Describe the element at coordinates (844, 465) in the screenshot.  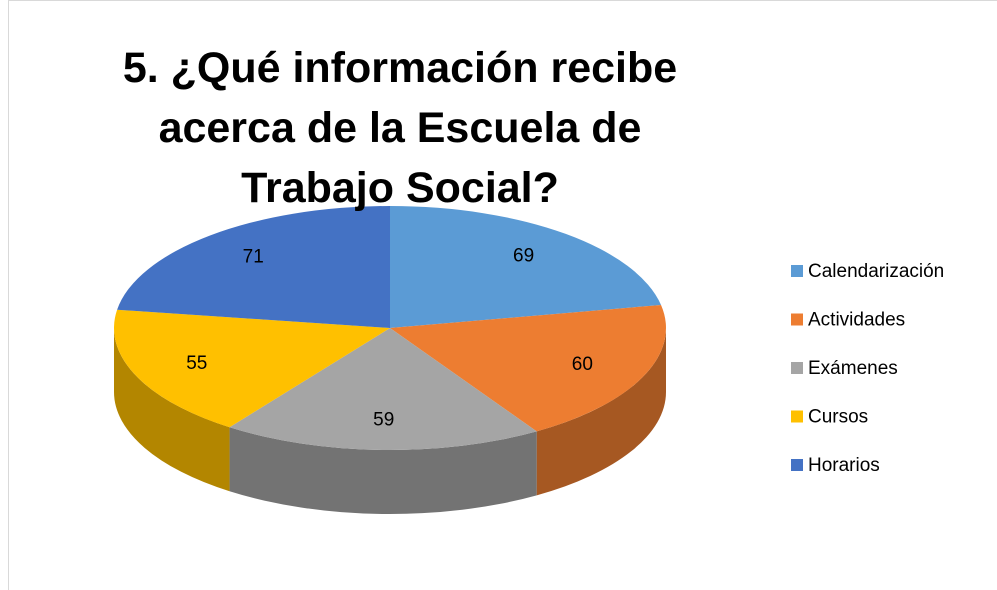
I see `legend-label: Horarios` at that location.